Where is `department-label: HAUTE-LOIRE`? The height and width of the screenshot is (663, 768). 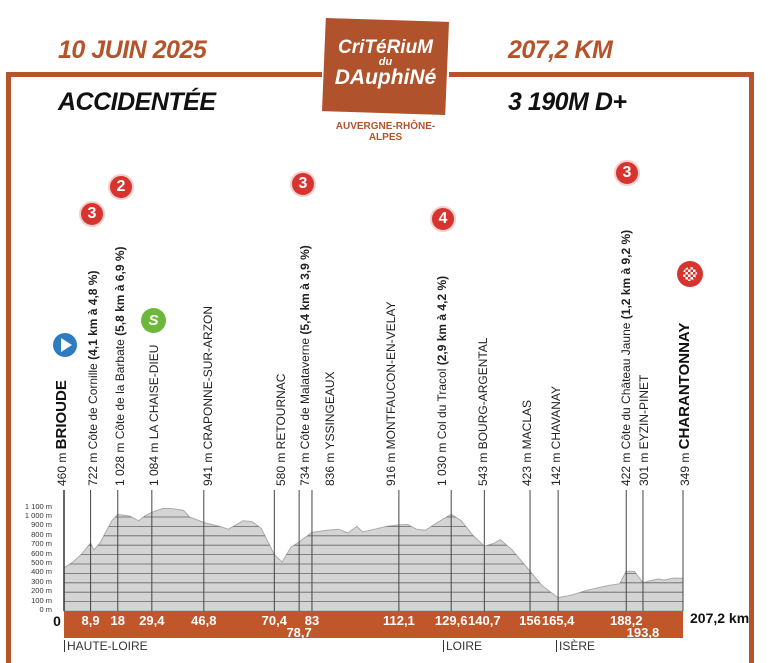
department-label: HAUTE-LOIRE is located at coordinates (106, 646).